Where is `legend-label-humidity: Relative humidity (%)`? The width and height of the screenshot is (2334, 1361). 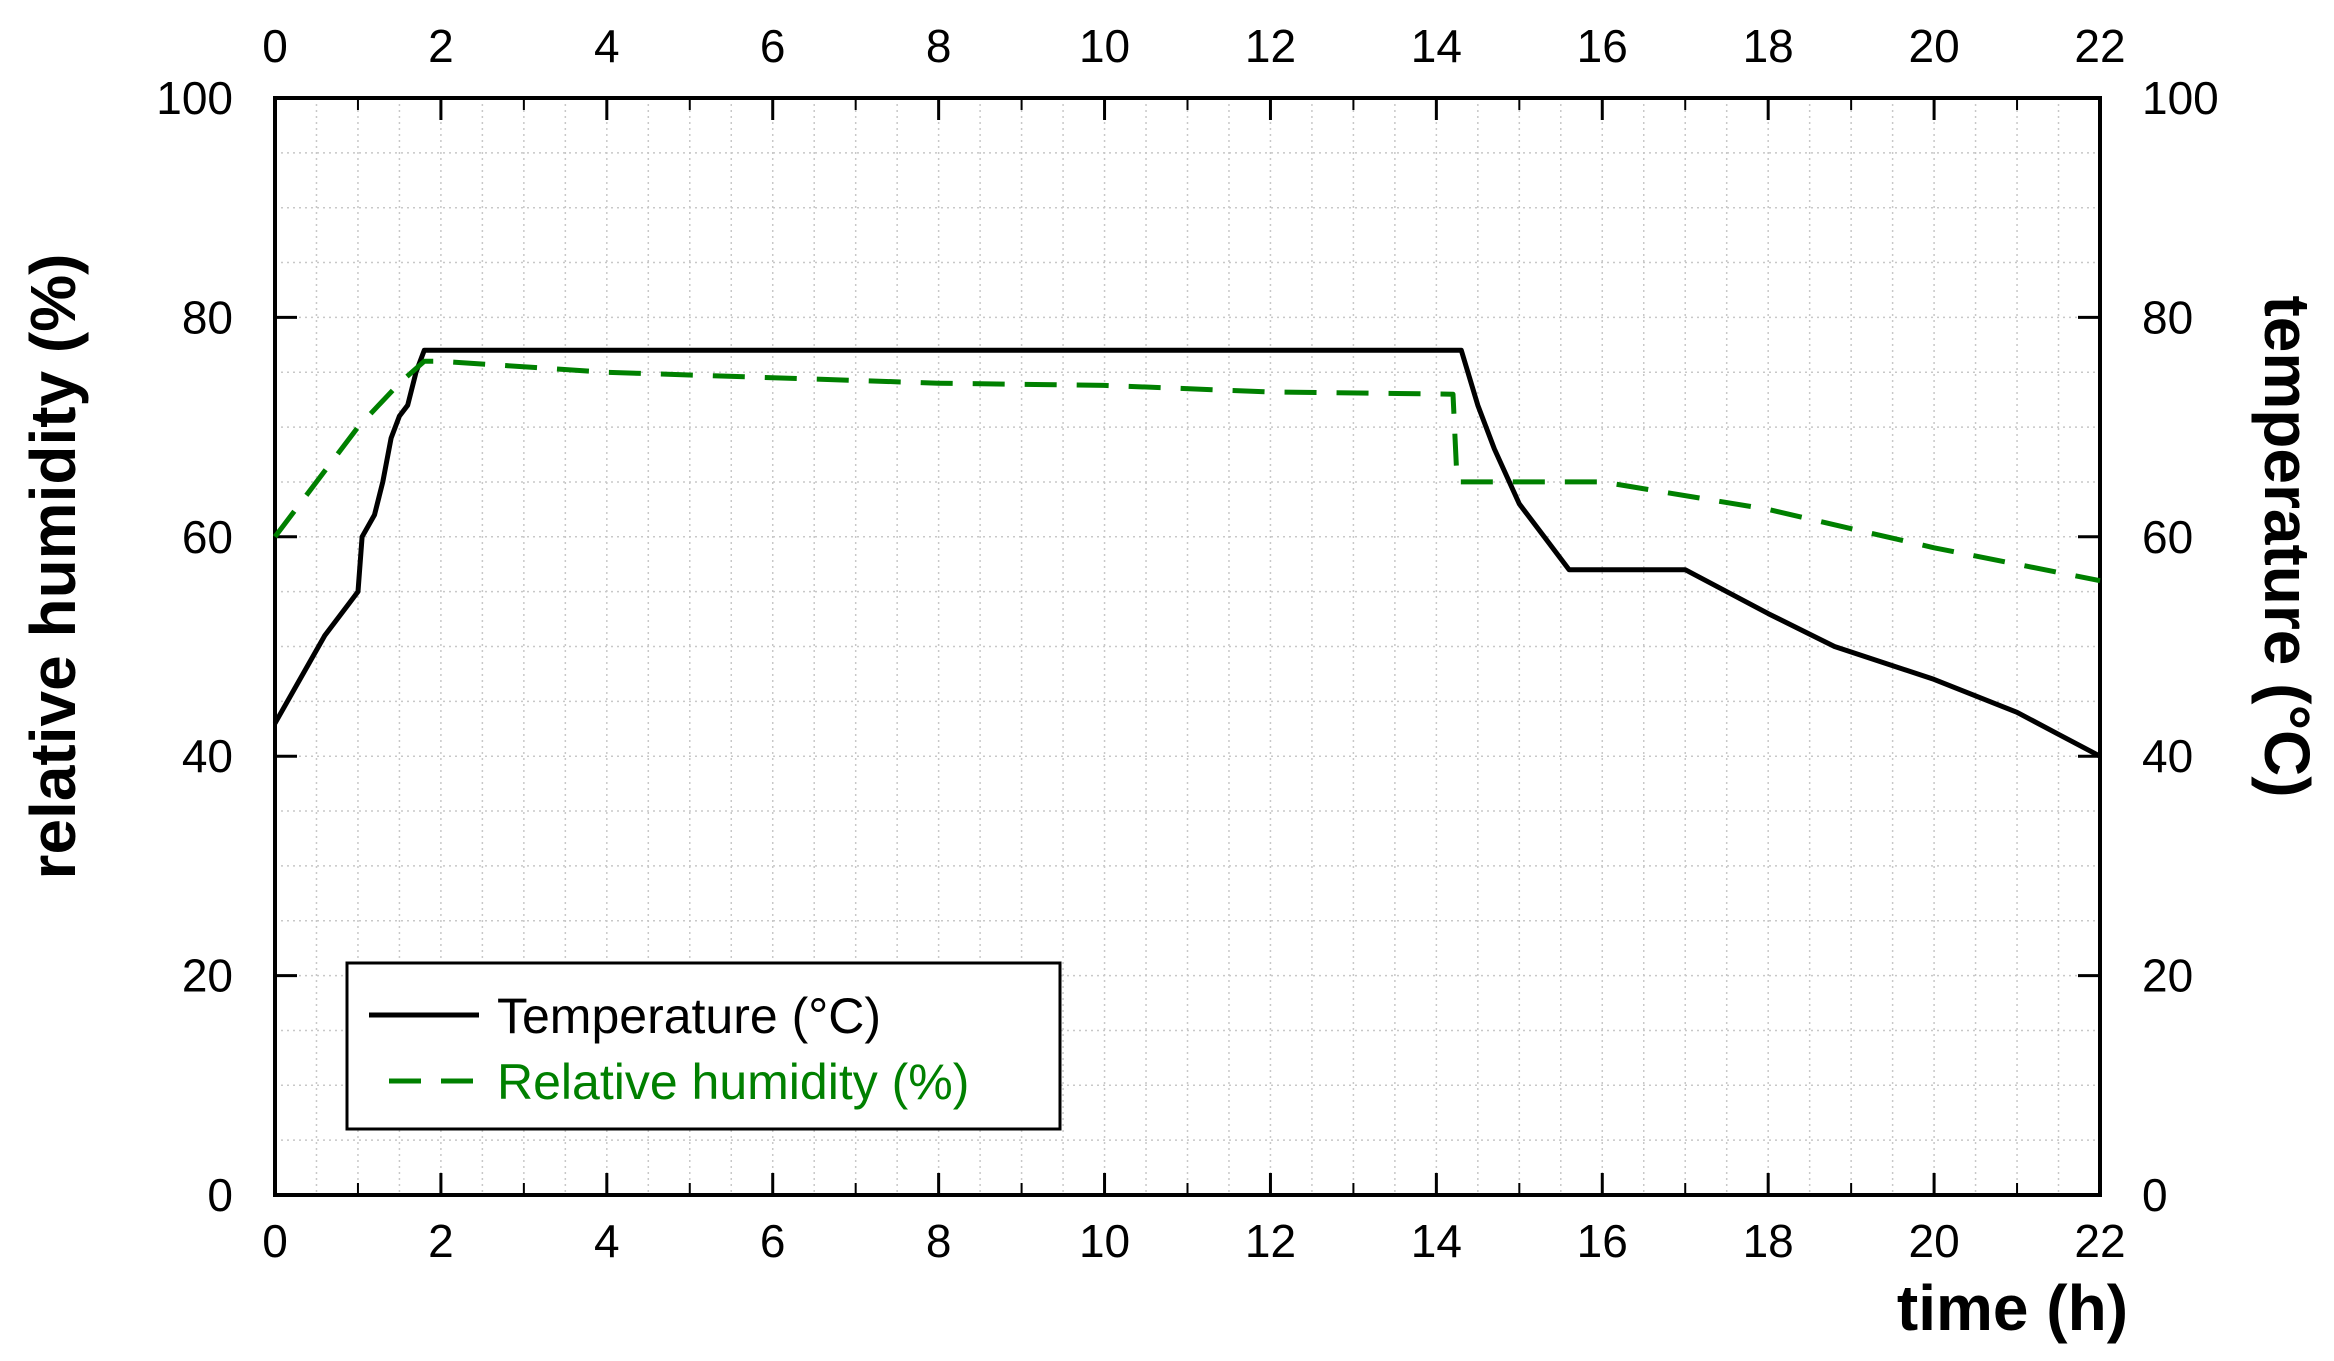 legend-label-humidity: Relative humidity (%) is located at coordinates (733, 1082).